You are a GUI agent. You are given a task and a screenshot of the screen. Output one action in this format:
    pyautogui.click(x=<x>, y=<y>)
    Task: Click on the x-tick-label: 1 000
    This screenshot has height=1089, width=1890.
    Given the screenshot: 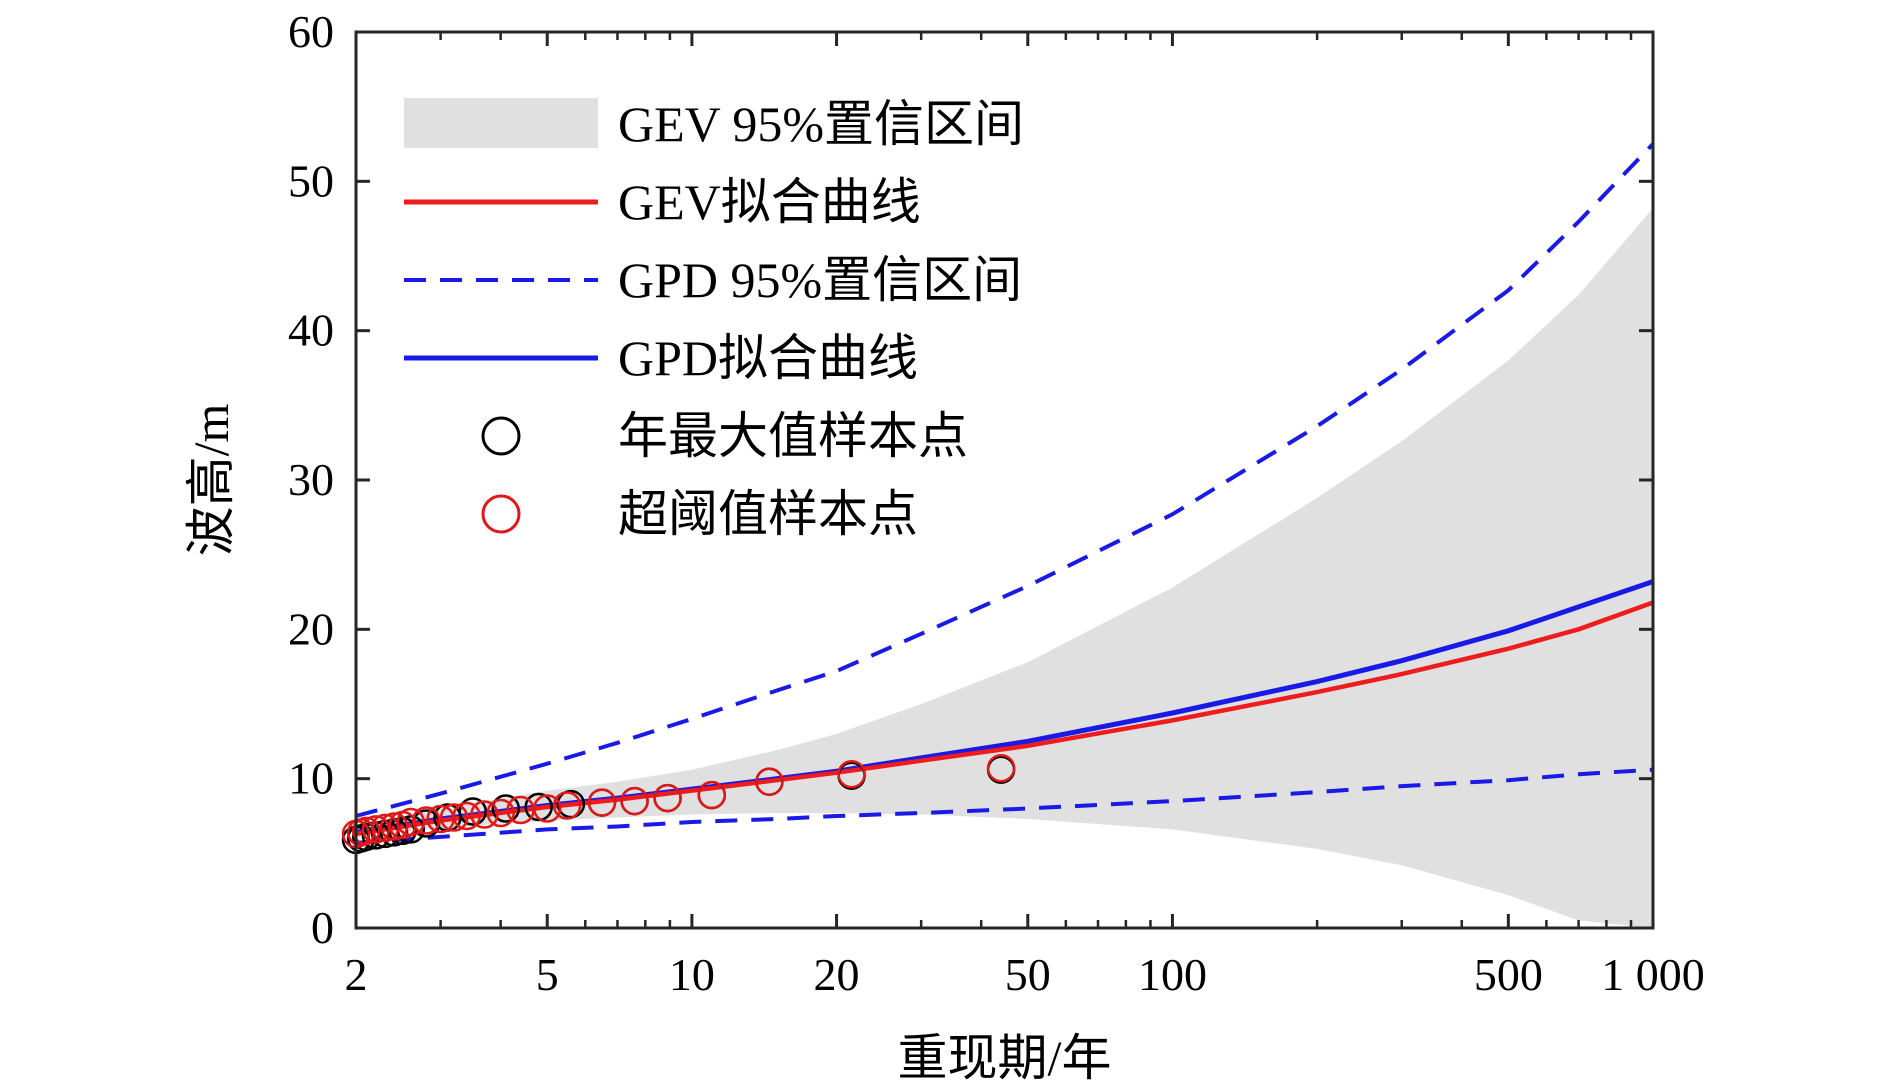 What is the action you would take?
    pyautogui.click(x=1653, y=974)
    